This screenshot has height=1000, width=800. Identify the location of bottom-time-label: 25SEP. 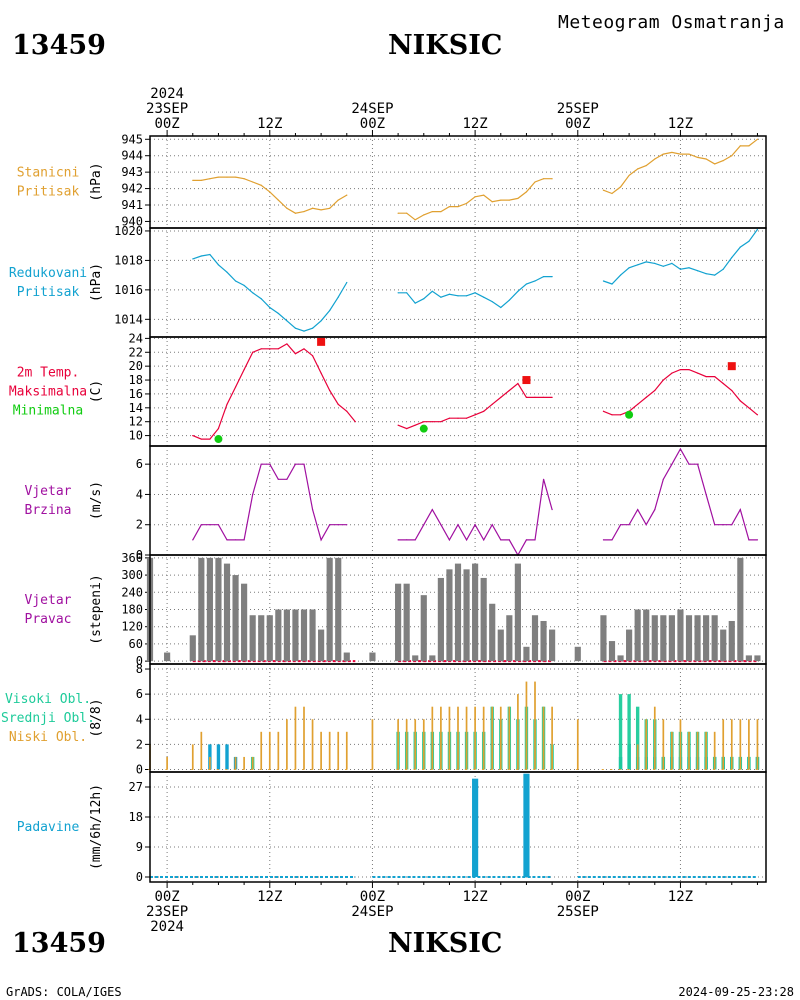
(578, 912).